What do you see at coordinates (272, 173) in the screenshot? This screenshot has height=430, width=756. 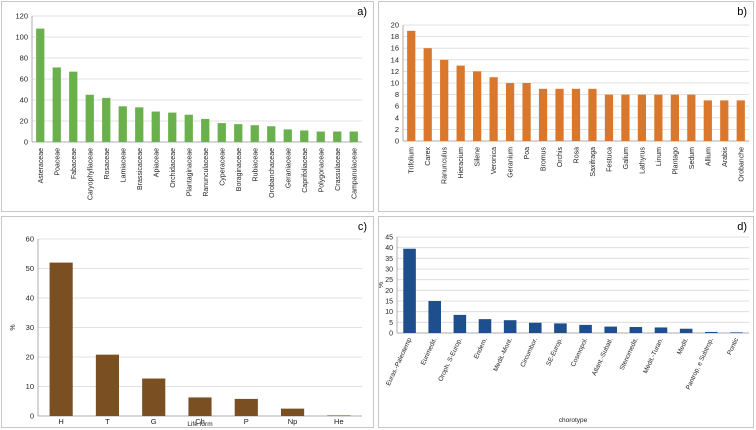 I see `x-tick-label: Orobanchaceae` at bounding box center [272, 173].